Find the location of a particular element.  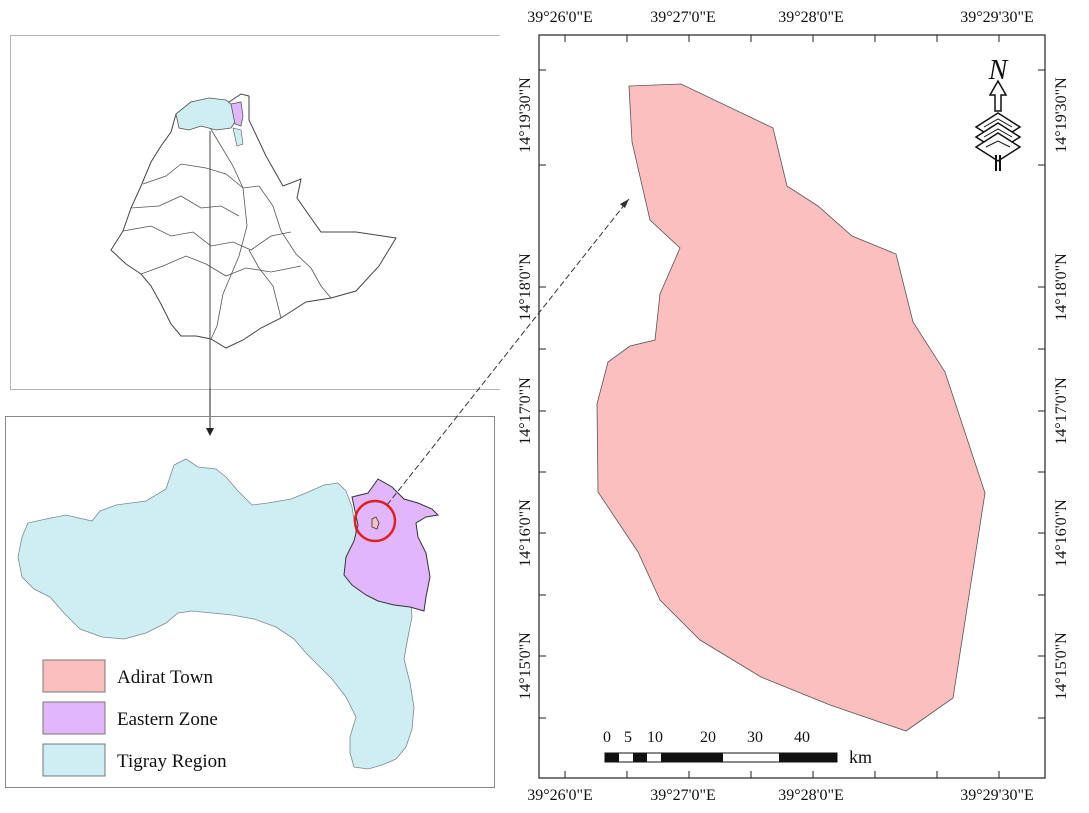

north-arrow-label: N is located at coordinates (998, 70).